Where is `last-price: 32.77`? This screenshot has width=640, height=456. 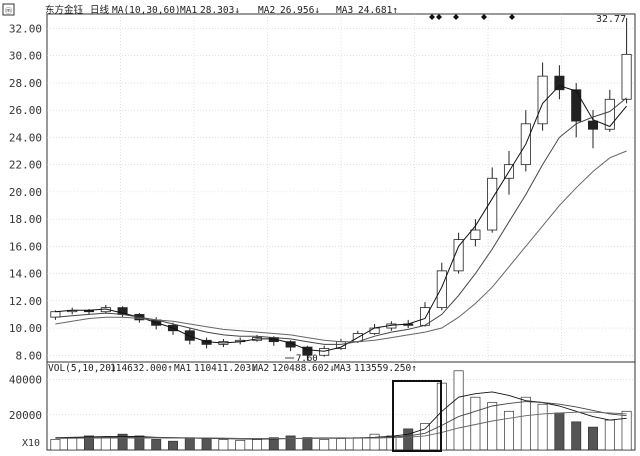
last-price: 32.77 is located at coordinates (611, 19).